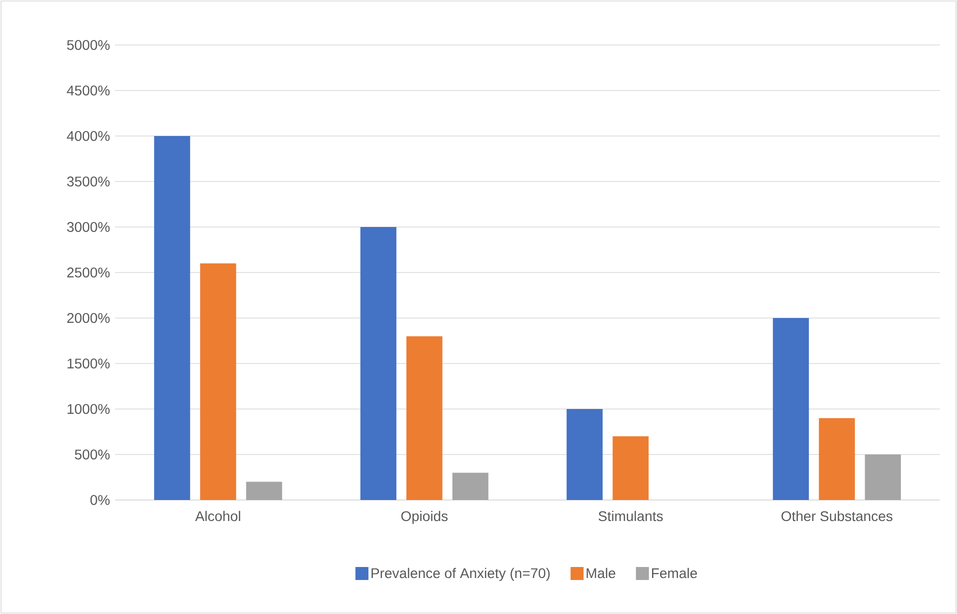  I want to click on y-tick-label: 3500%, so click(88, 181).